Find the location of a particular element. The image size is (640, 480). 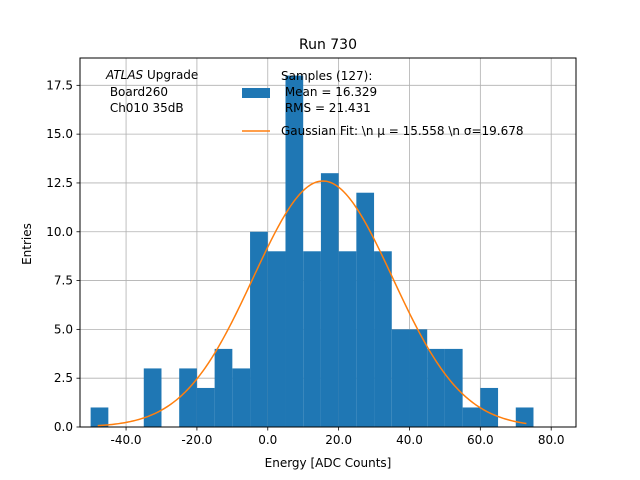

x-tick-label: 60.0 is located at coordinates (480, 440).